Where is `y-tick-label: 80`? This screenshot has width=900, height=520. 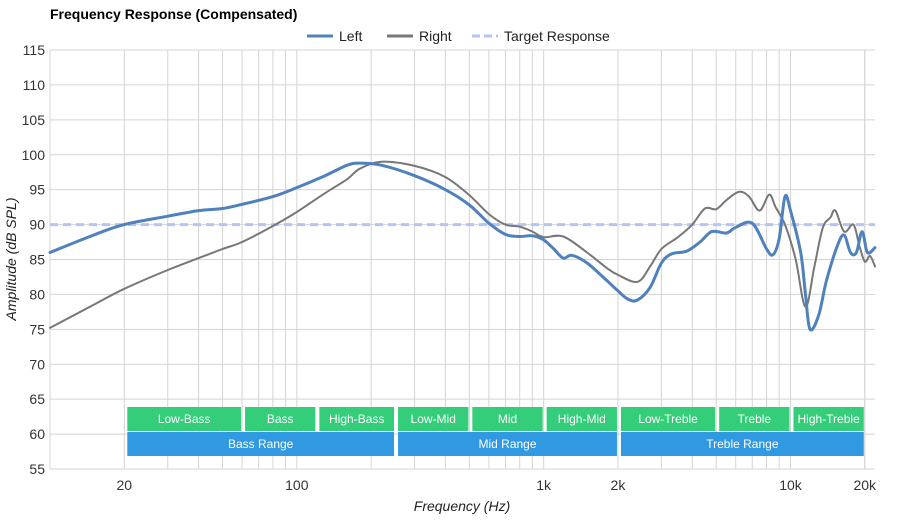
y-tick-label: 80 is located at coordinates (37, 294).